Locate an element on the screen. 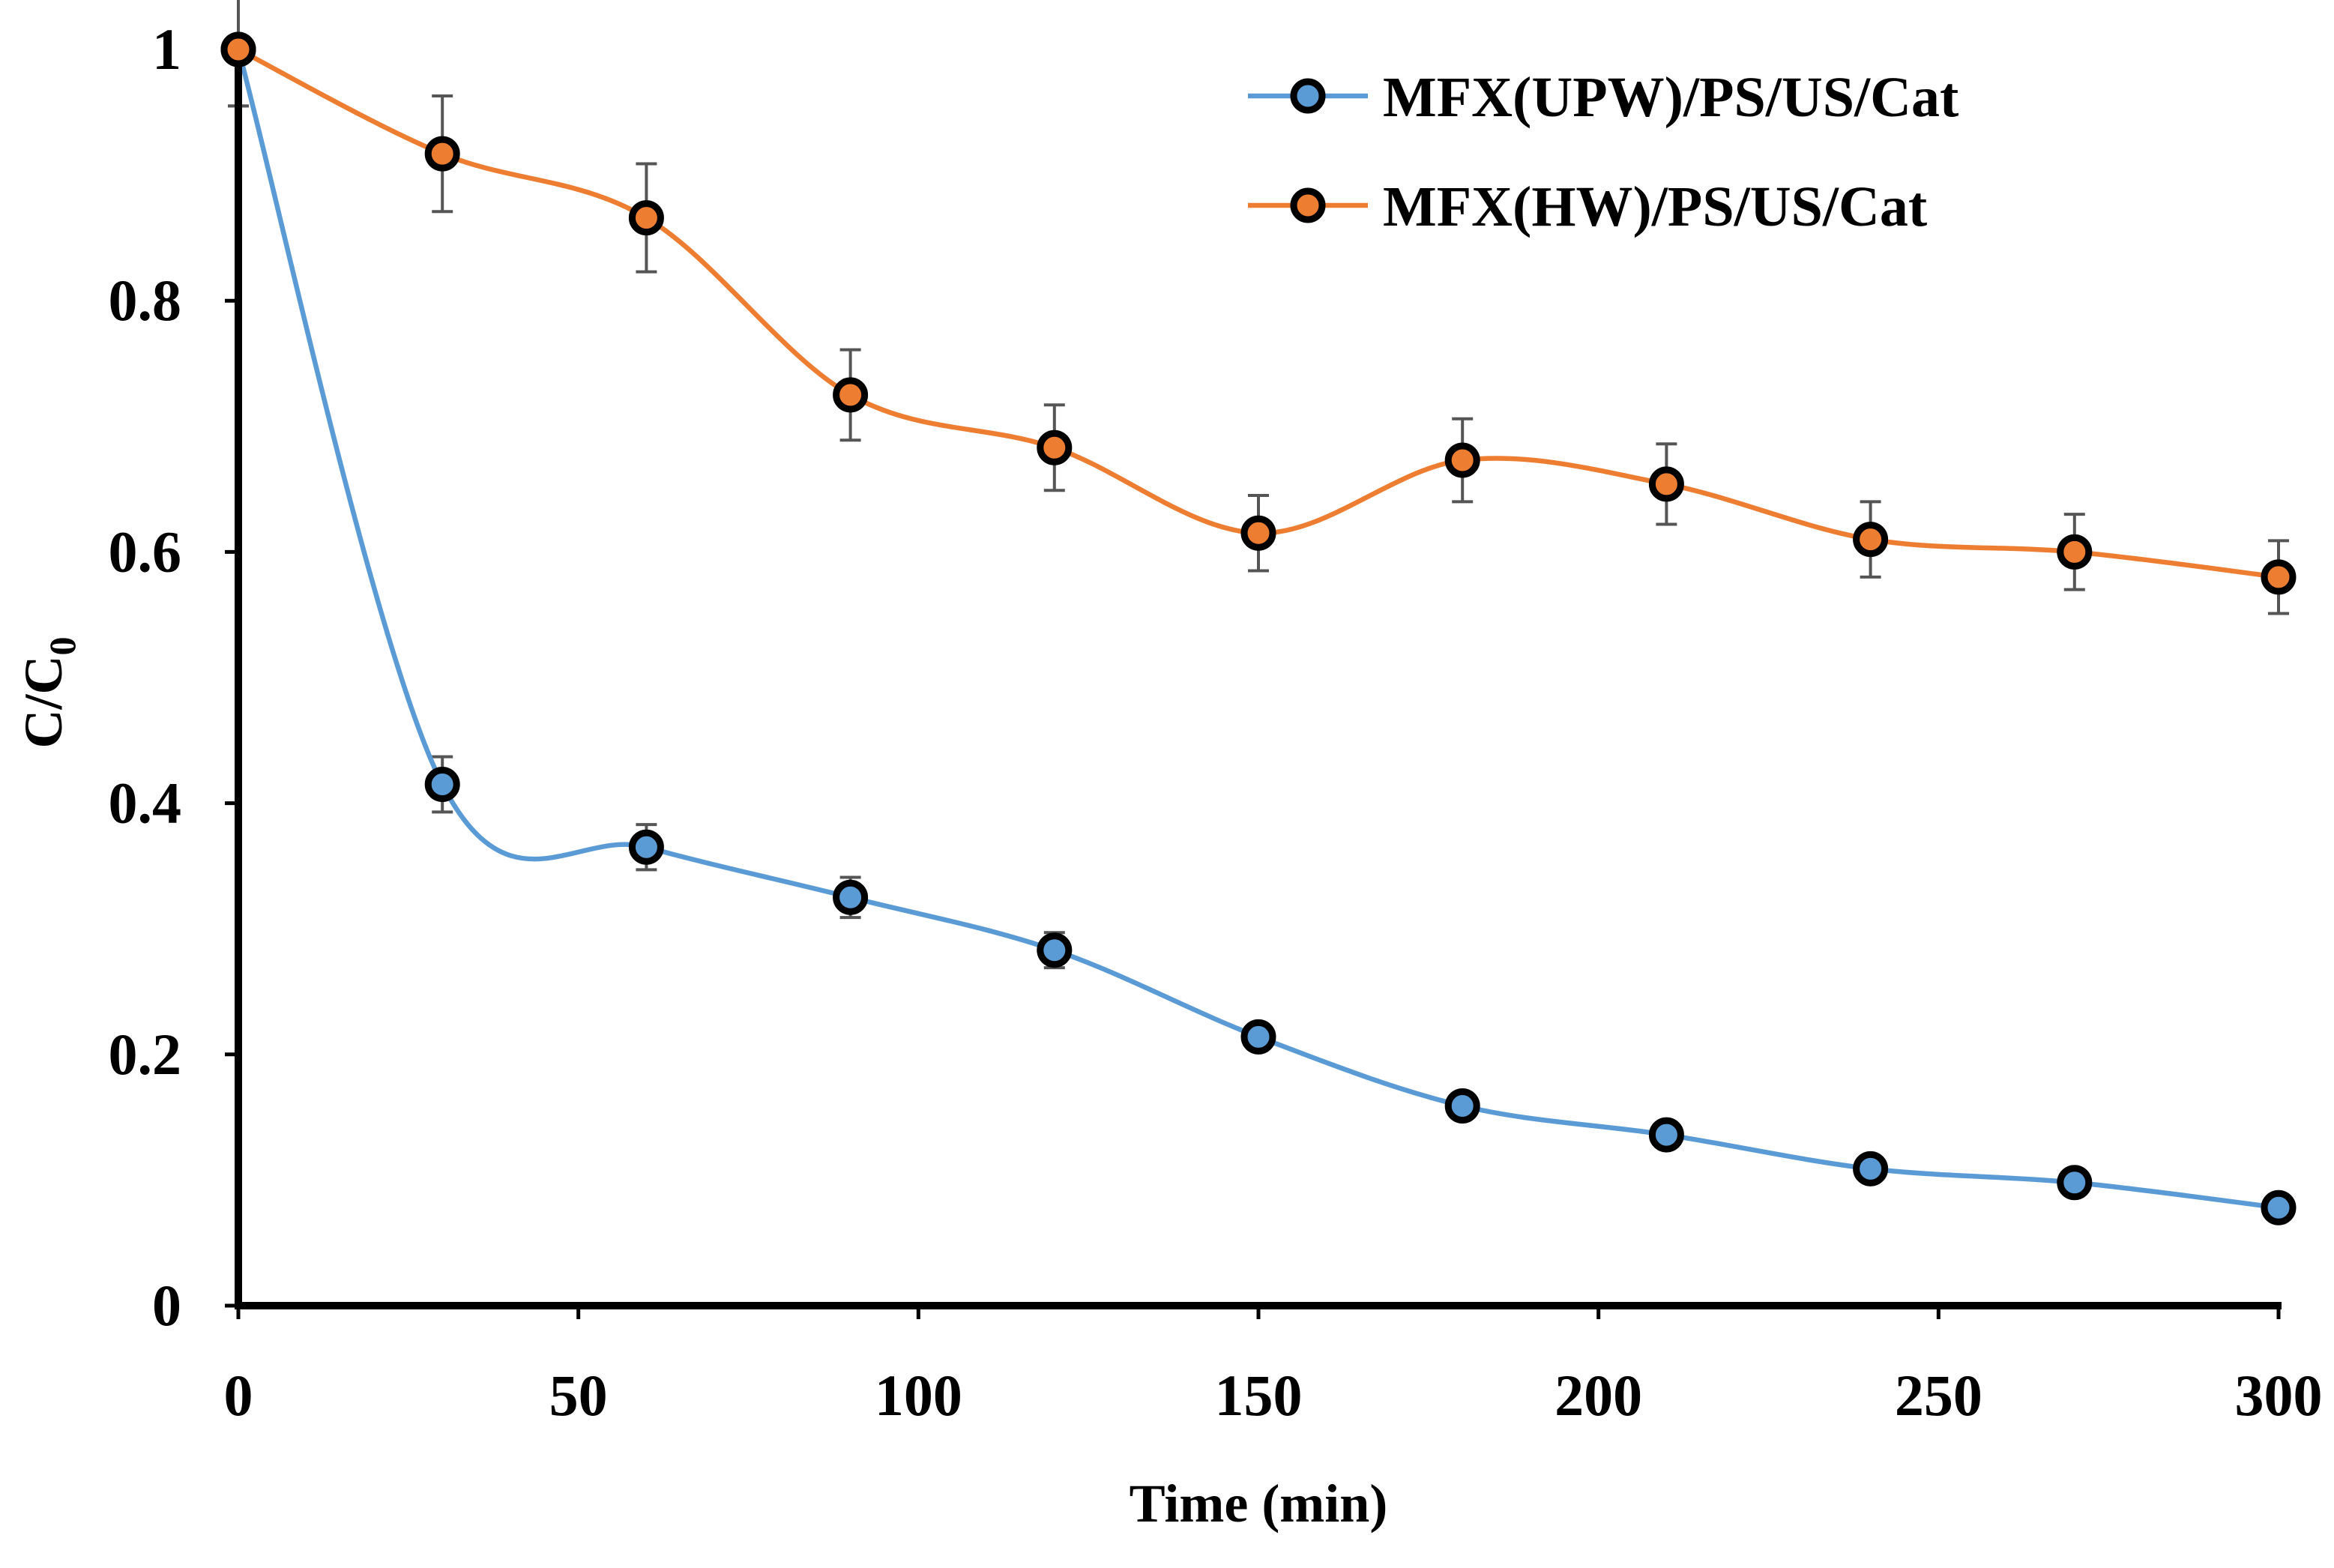 The width and height of the screenshot is (2334, 1568). x-tick-label: 150 is located at coordinates (1259, 1395).